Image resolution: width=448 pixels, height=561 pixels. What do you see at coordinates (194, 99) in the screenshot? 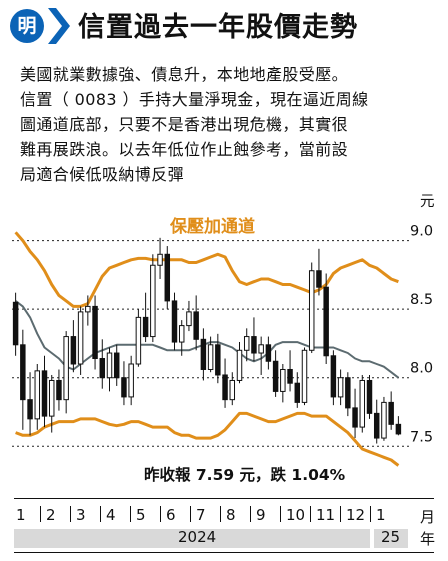
I see `description-line: 信置（ 0083 ）手持大量淨現金，現在逼近周線` at bounding box center [194, 99].